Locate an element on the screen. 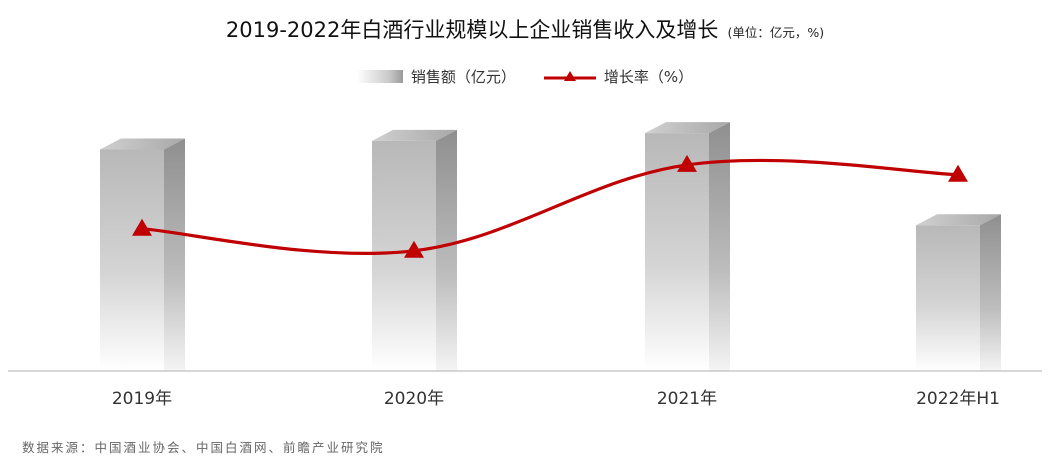  chart-title: 2019-2022年白酒行业规模以上企业销售收入及增长 is located at coordinates (472, 30).